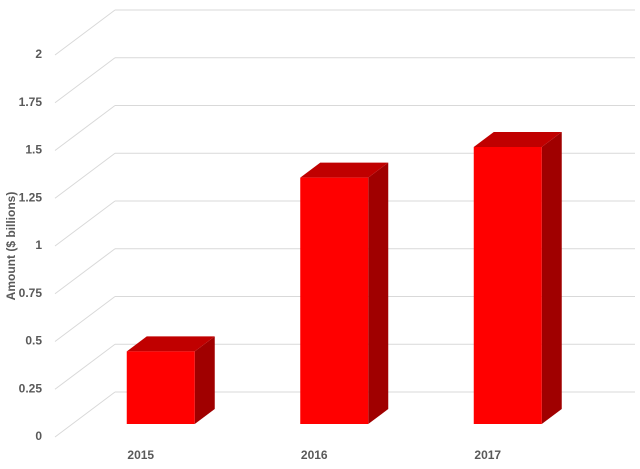 The width and height of the screenshot is (640, 469). Describe the element at coordinates (31, 197) in the screenshot. I see `y-tick-label: 1.25` at that location.